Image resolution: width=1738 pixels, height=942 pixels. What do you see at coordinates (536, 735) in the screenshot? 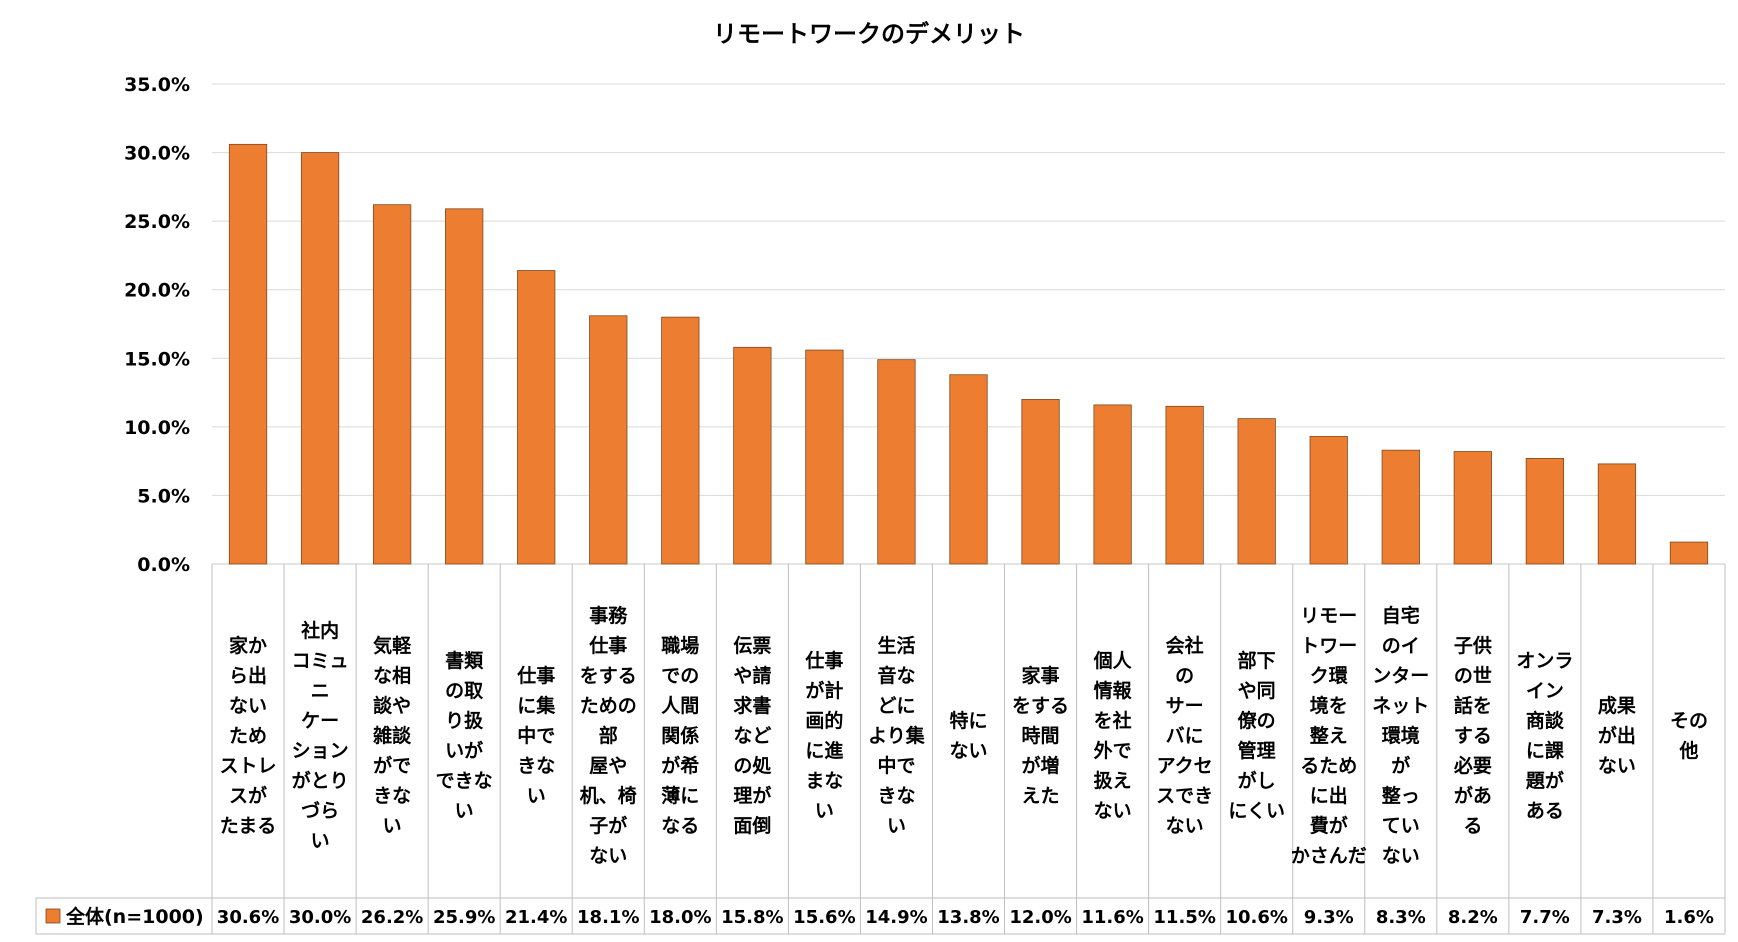
I see `x-tick-label: 仕事に集中できない` at bounding box center [536, 735].